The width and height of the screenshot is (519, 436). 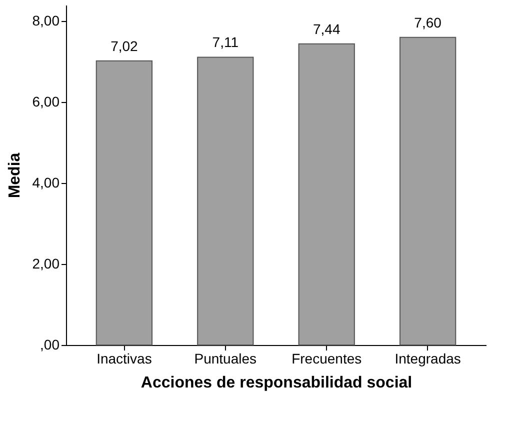 I want to click on y-tick-label: 8,00, so click(x=46, y=20).